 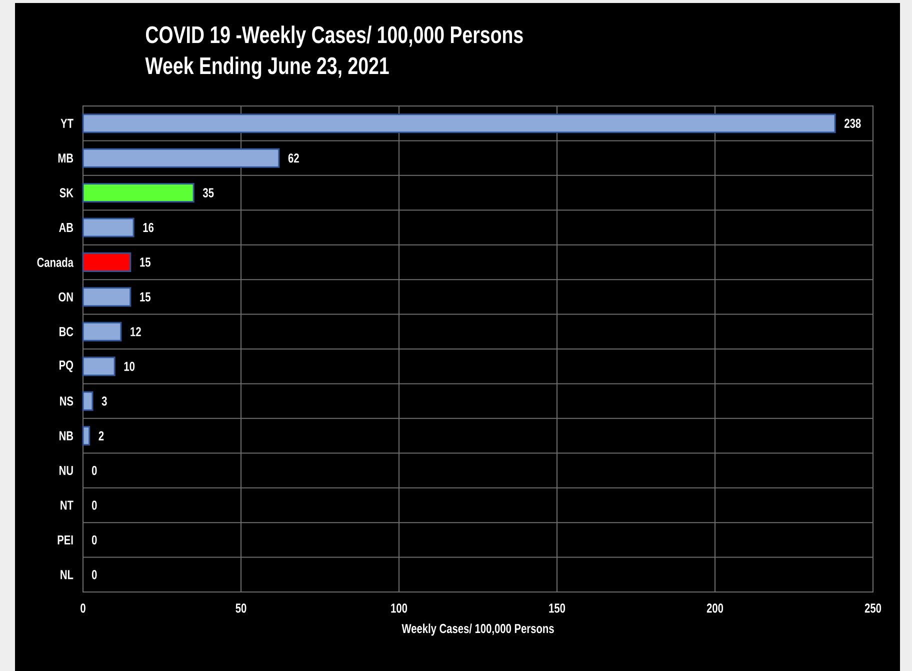 I want to click on y-tick-label: NS, so click(x=67, y=401).